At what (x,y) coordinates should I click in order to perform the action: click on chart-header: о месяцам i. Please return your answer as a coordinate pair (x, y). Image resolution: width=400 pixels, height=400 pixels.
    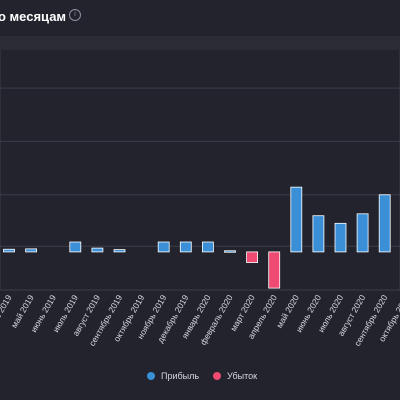
    Looking at the image, I should click on (200, 18).